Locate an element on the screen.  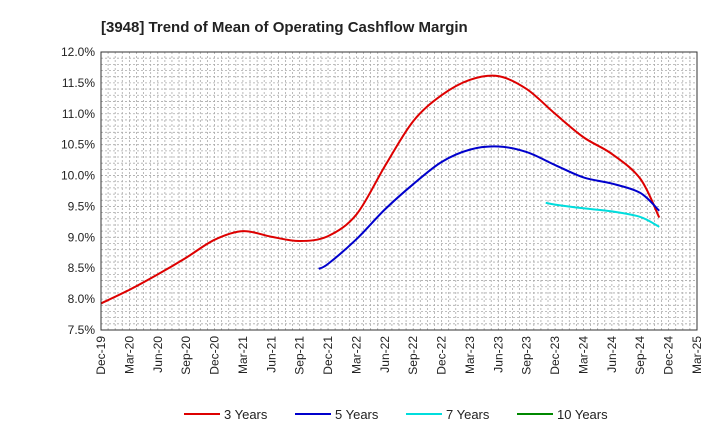
y-tick-label: 9.5% is located at coordinates (82, 206).